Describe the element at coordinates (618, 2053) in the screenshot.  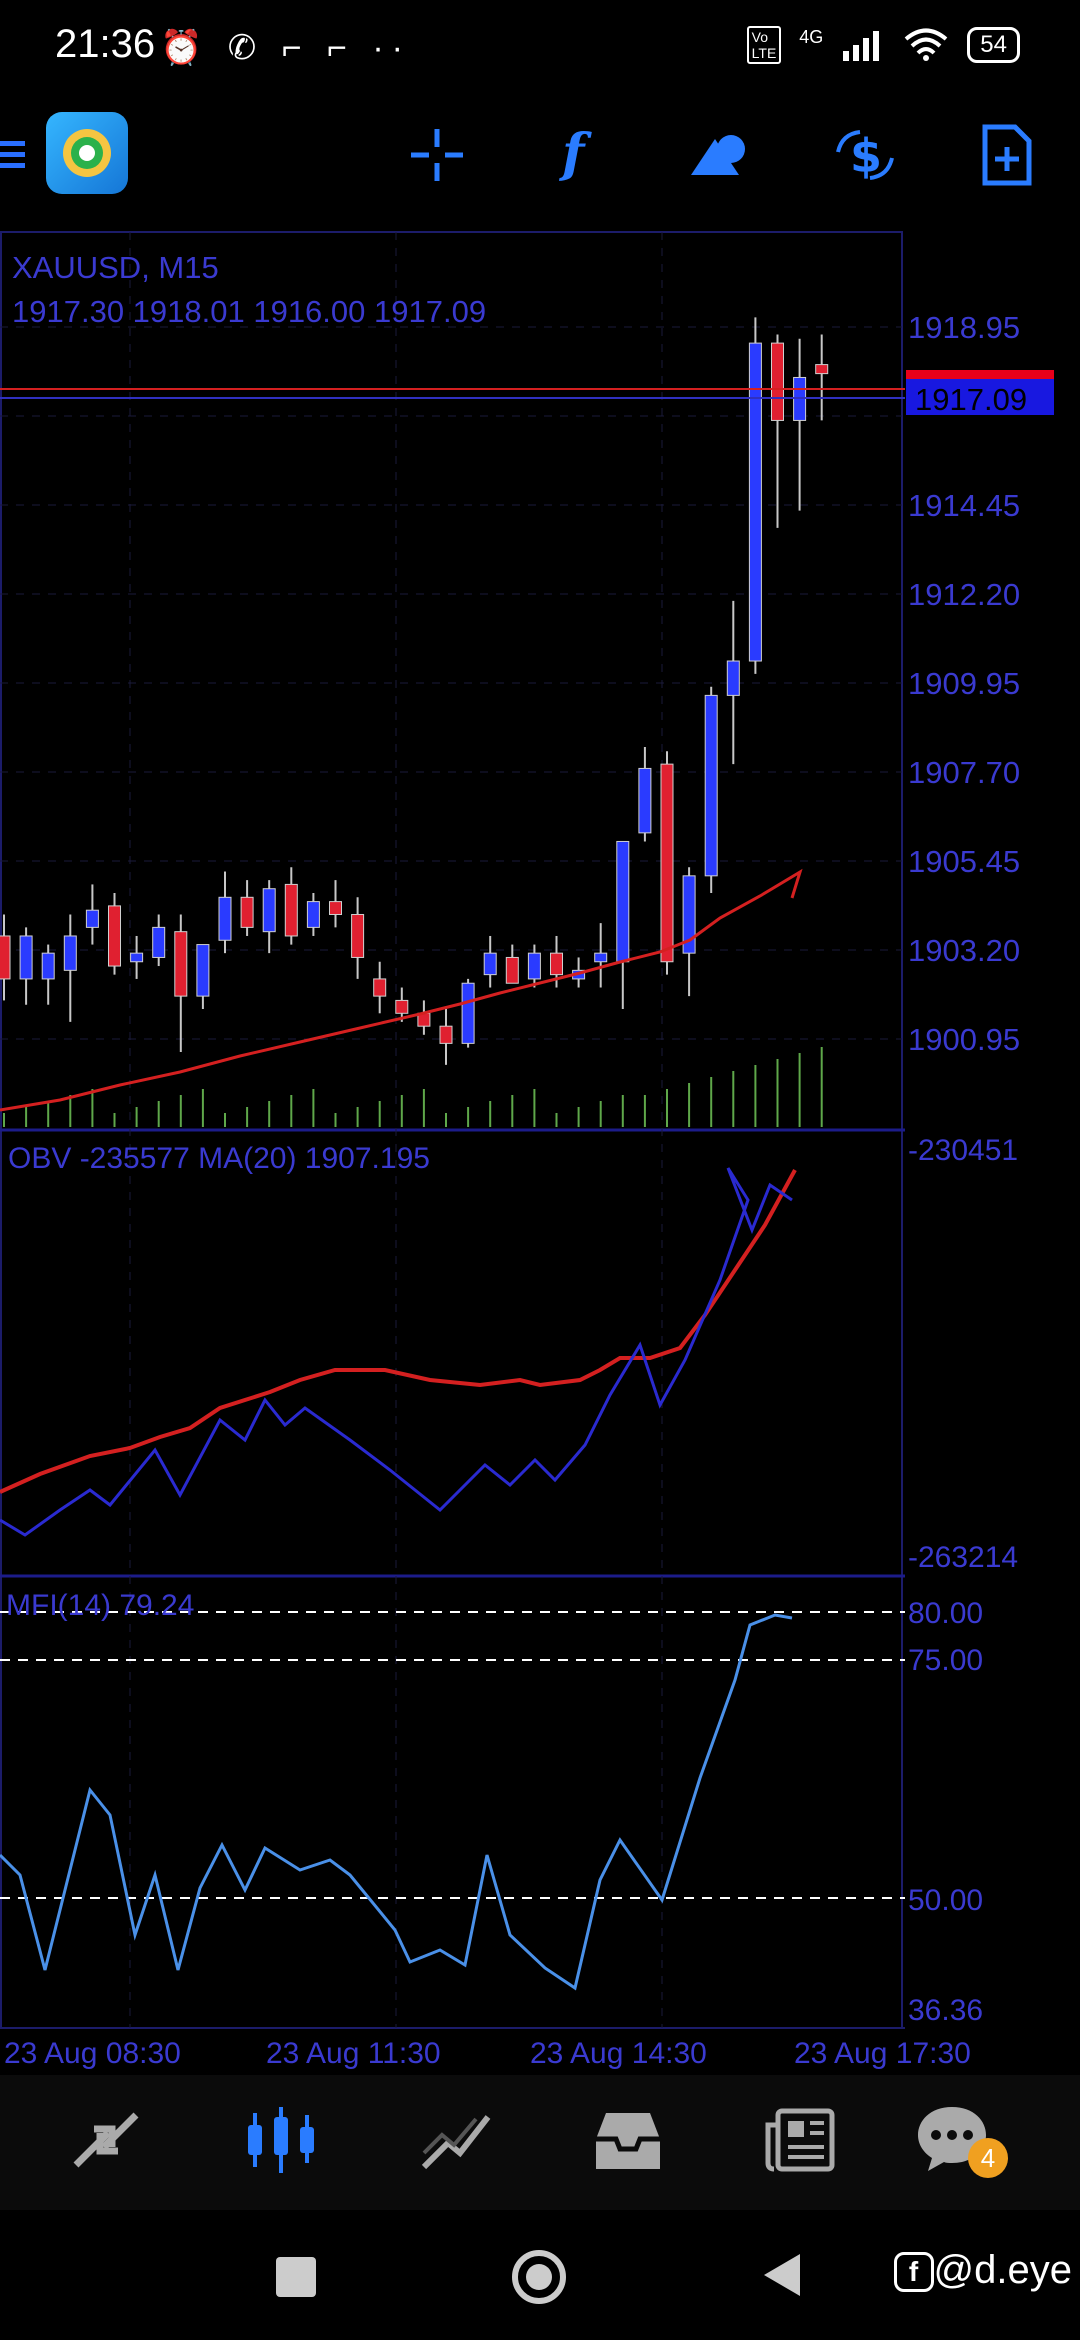
I see `time-tick: 23 Aug 14:30` at that location.